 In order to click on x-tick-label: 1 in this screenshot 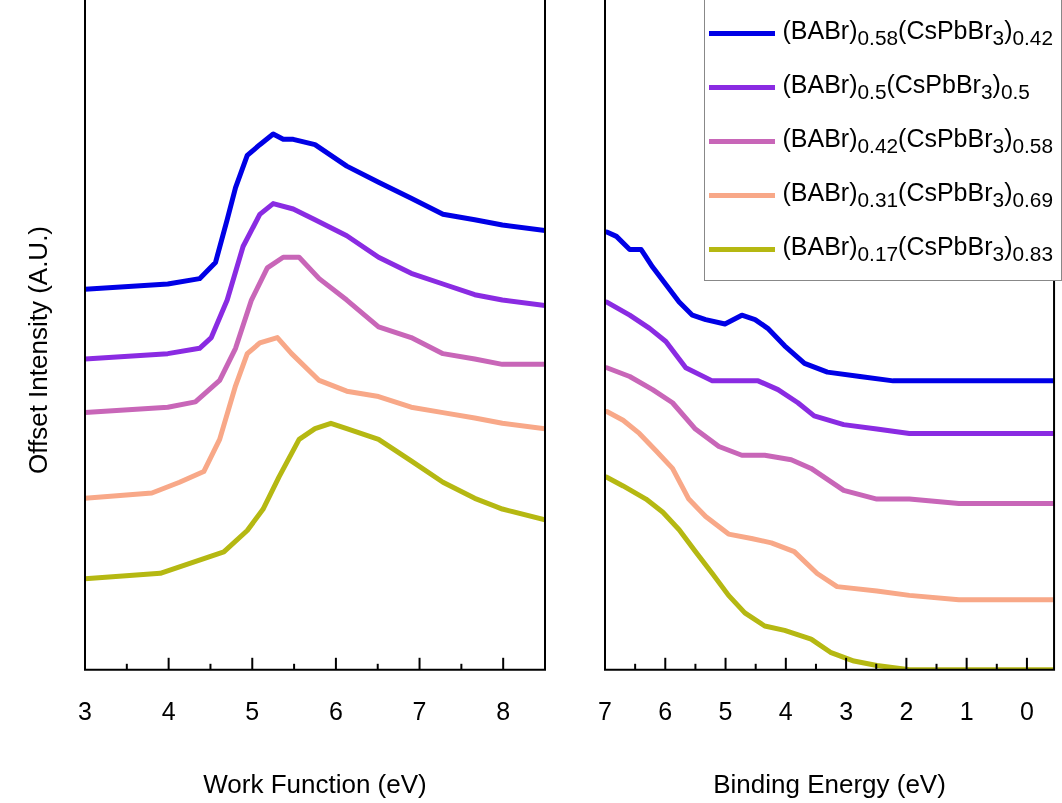, I will do `click(966, 710)`.